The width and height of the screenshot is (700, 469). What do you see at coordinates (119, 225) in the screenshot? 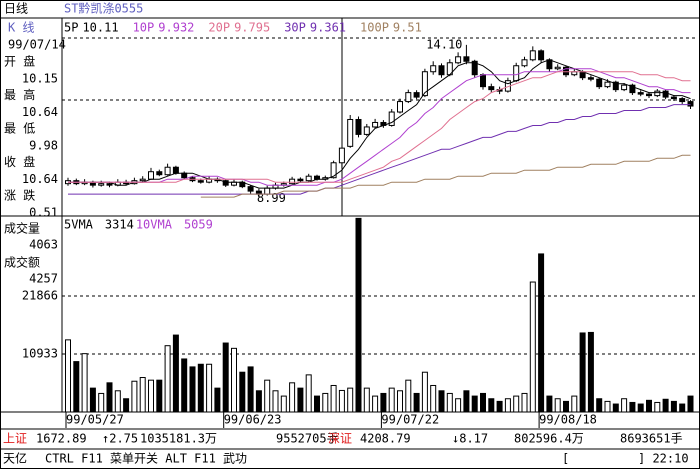
I see `vol-legend-value: 3314` at bounding box center [119, 225].